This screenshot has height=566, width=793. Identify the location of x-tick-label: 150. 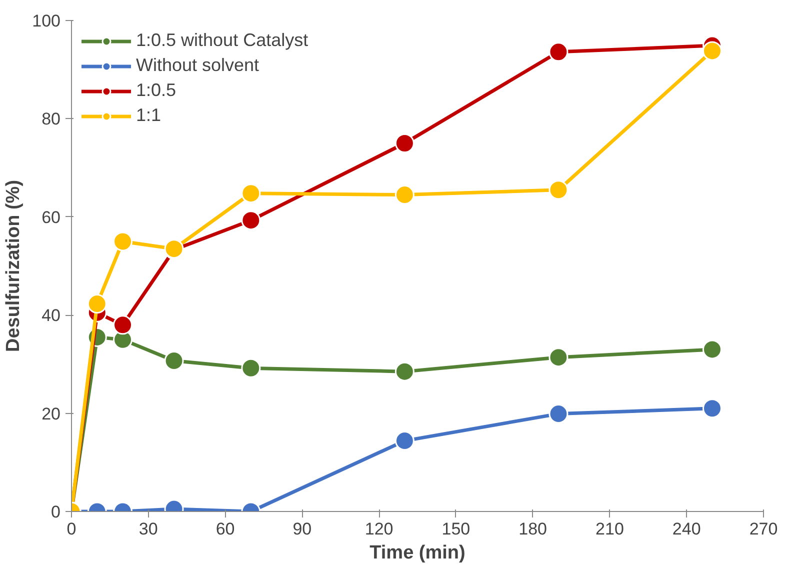
(456, 529).